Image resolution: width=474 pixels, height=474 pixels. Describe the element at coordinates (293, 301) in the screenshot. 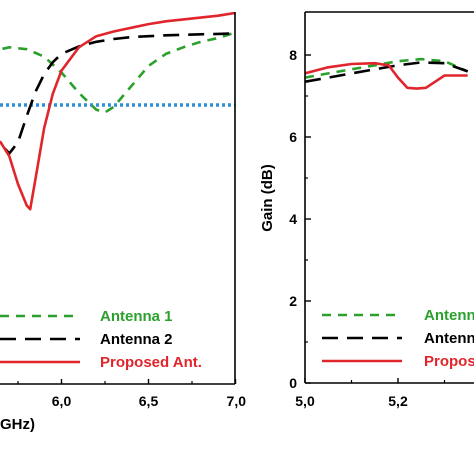

I see `right-y-tick-label: 2` at that location.